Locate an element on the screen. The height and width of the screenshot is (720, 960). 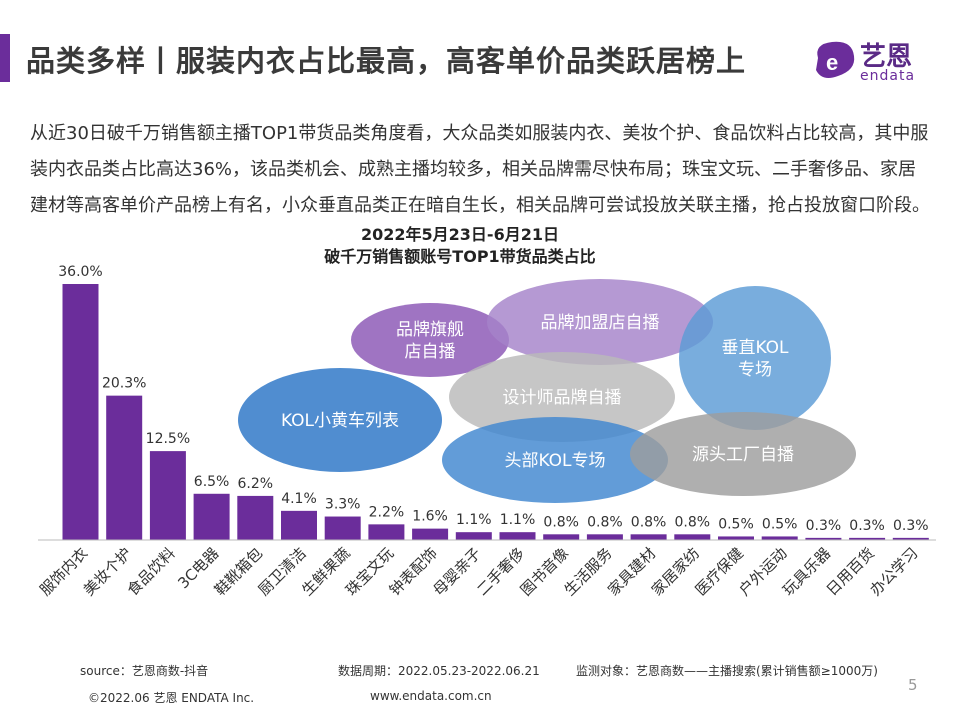
chart-title: 2022年5月23日-6月21日 is located at coordinates (460, 234).